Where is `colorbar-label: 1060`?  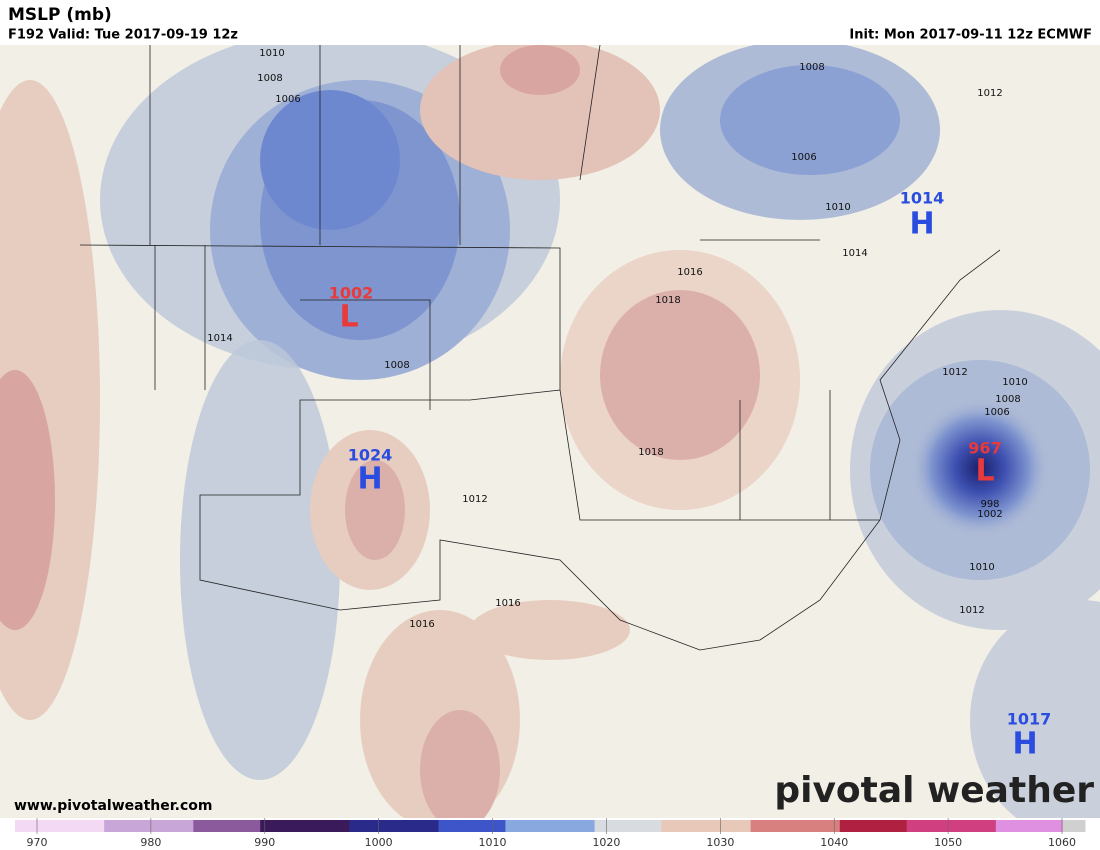 colorbar-label: 1060 is located at coordinates (1062, 842).